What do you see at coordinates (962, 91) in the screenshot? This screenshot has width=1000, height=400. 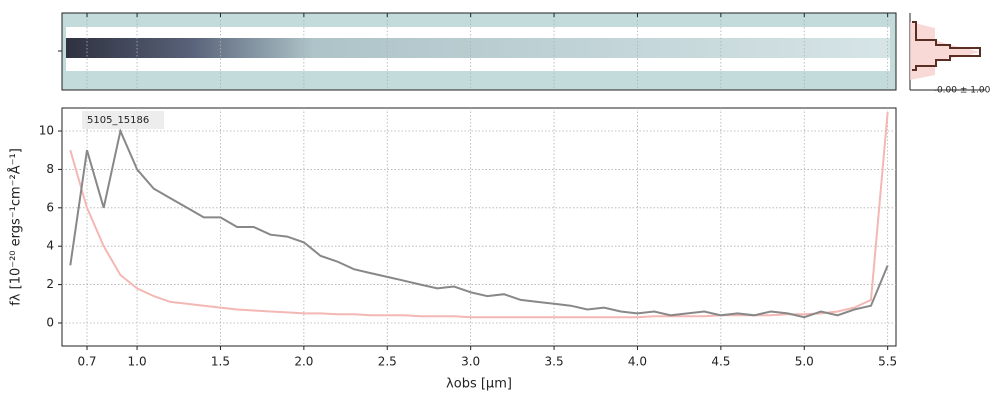 I see `noise-label: -0.00 ± 1.00` at bounding box center [962, 91].